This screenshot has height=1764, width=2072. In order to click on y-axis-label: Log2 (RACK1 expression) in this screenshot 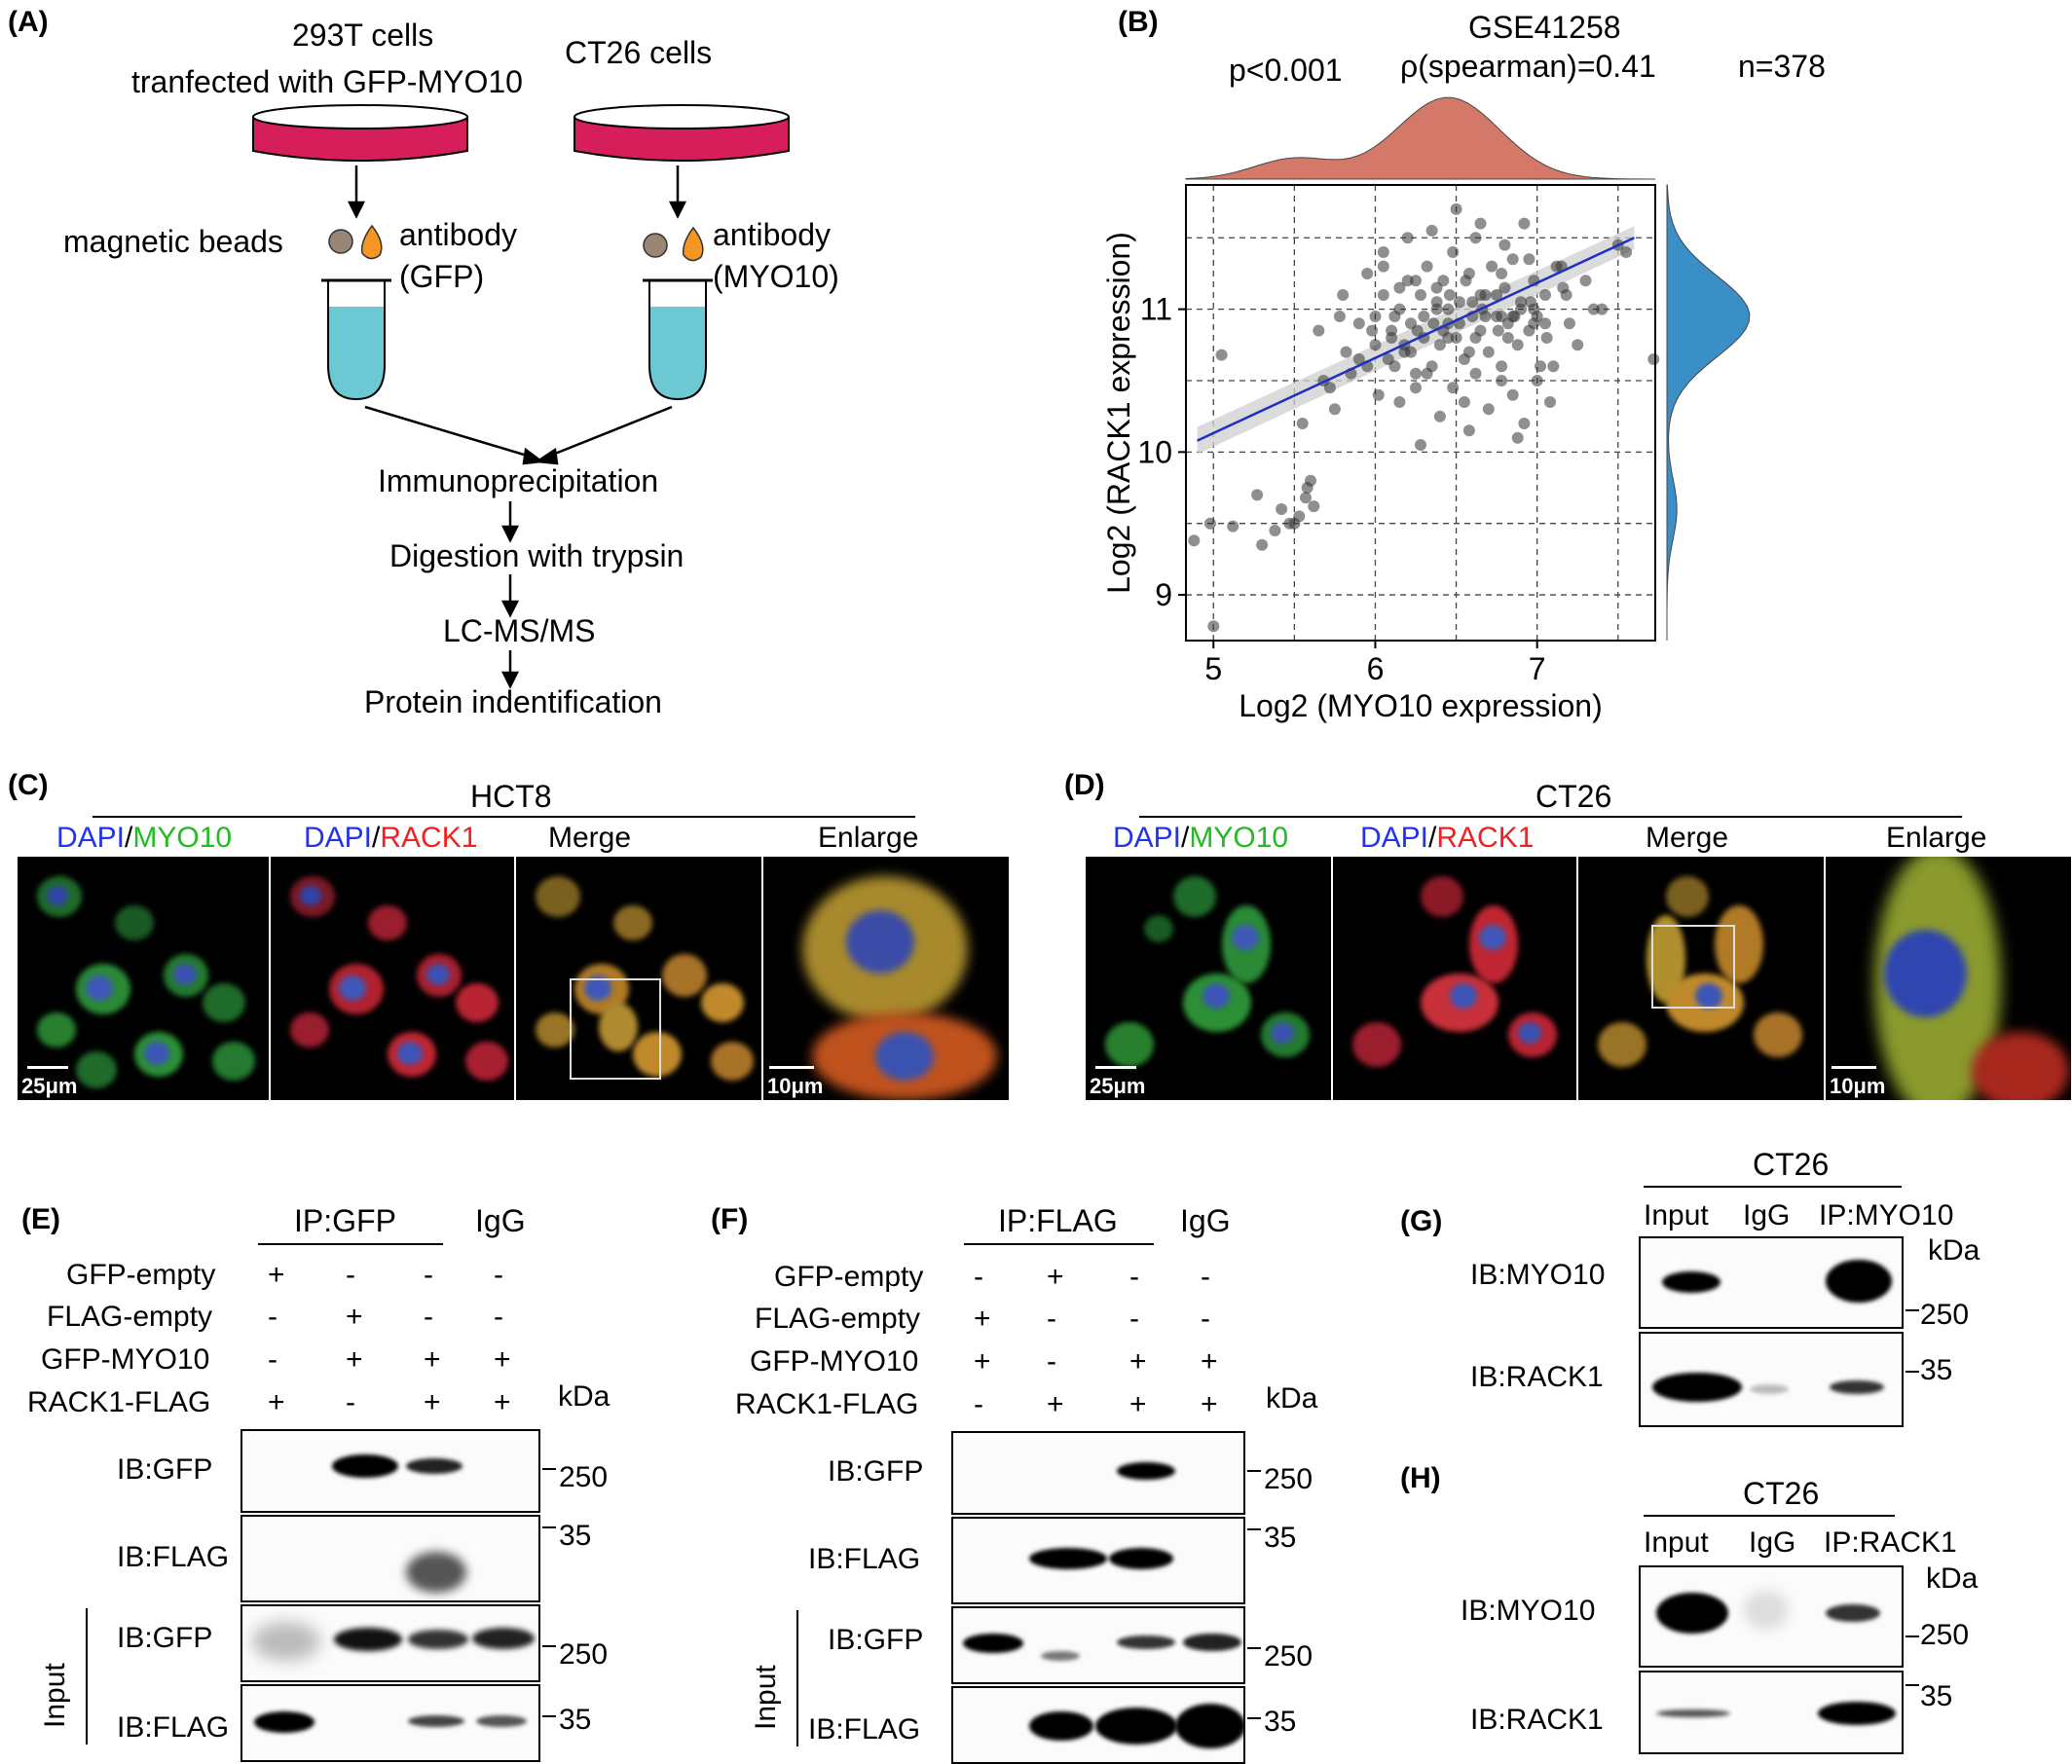, I will do `click(1118, 413)`.